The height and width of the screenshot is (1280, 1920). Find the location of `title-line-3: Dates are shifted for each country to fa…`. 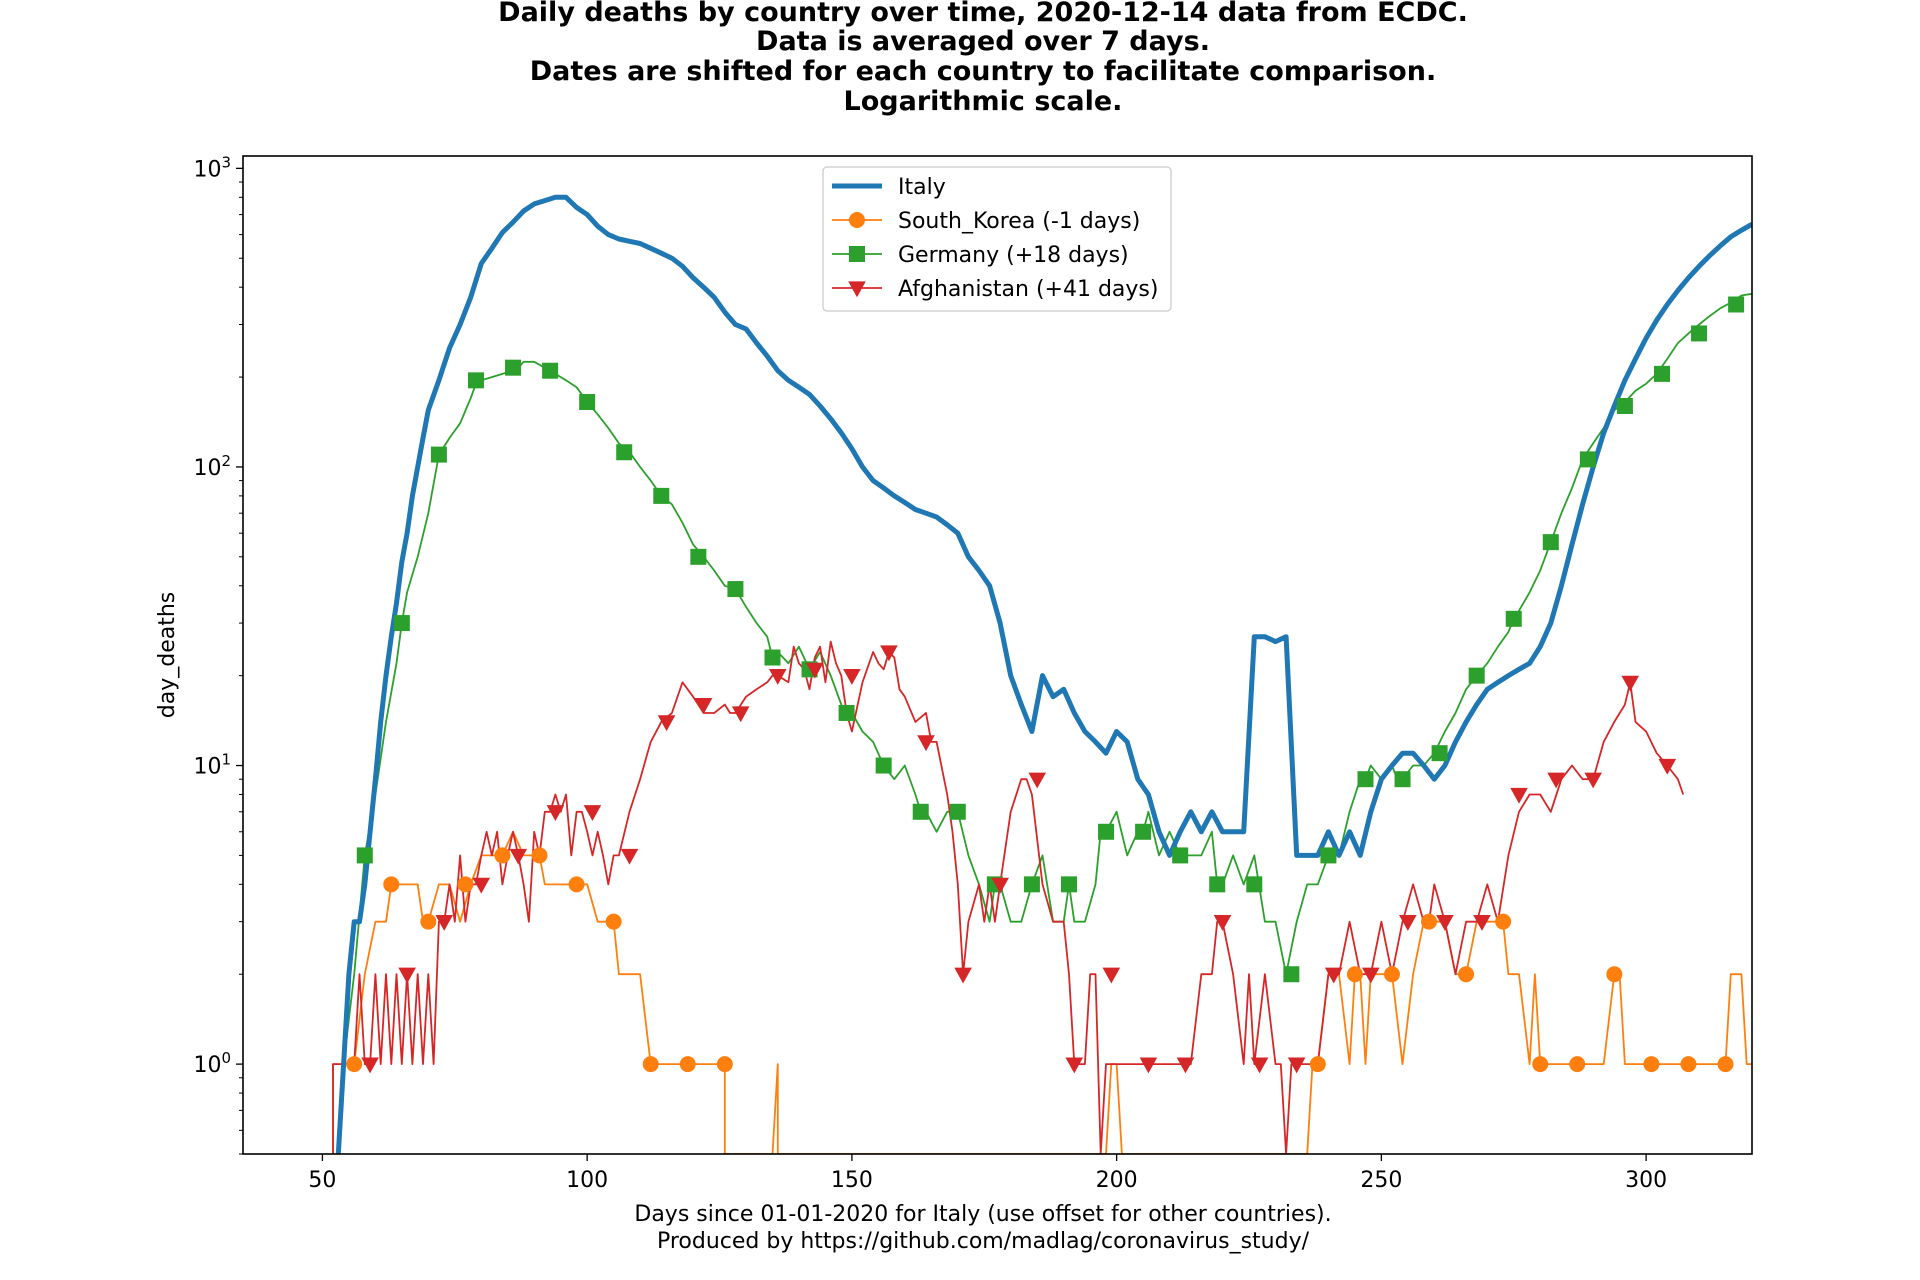

title-line-3: Dates are shifted for each country to fa… is located at coordinates (983, 71).